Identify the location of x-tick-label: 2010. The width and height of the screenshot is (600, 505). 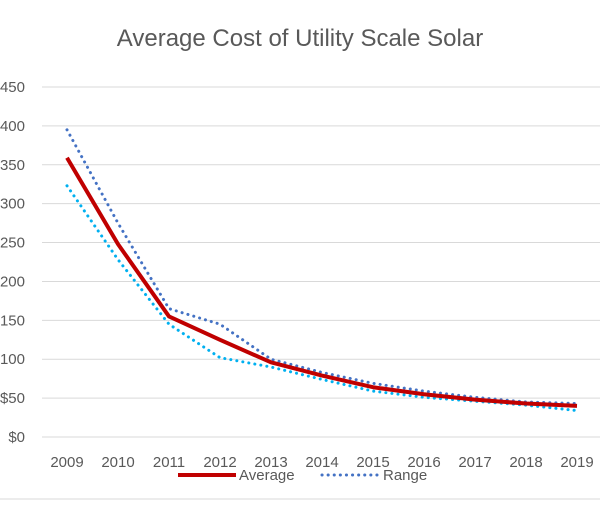
(117, 462).